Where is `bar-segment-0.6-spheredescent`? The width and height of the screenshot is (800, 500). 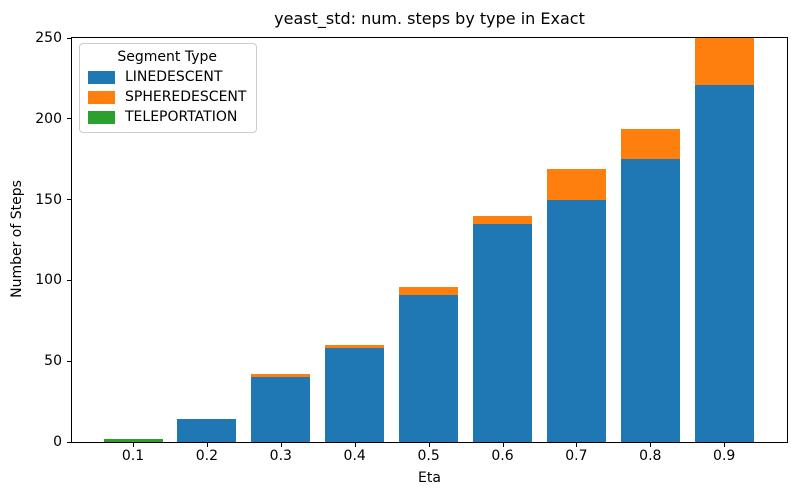
bar-segment-0.6-spheredescent is located at coordinates (502, 219).